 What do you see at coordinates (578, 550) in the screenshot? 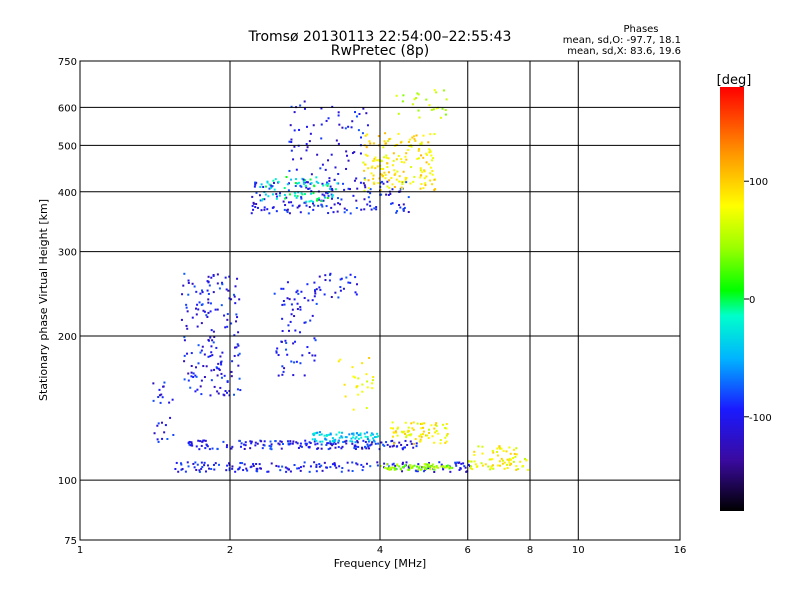
I see `x-tick-label: 10` at bounding box center [578, 550].